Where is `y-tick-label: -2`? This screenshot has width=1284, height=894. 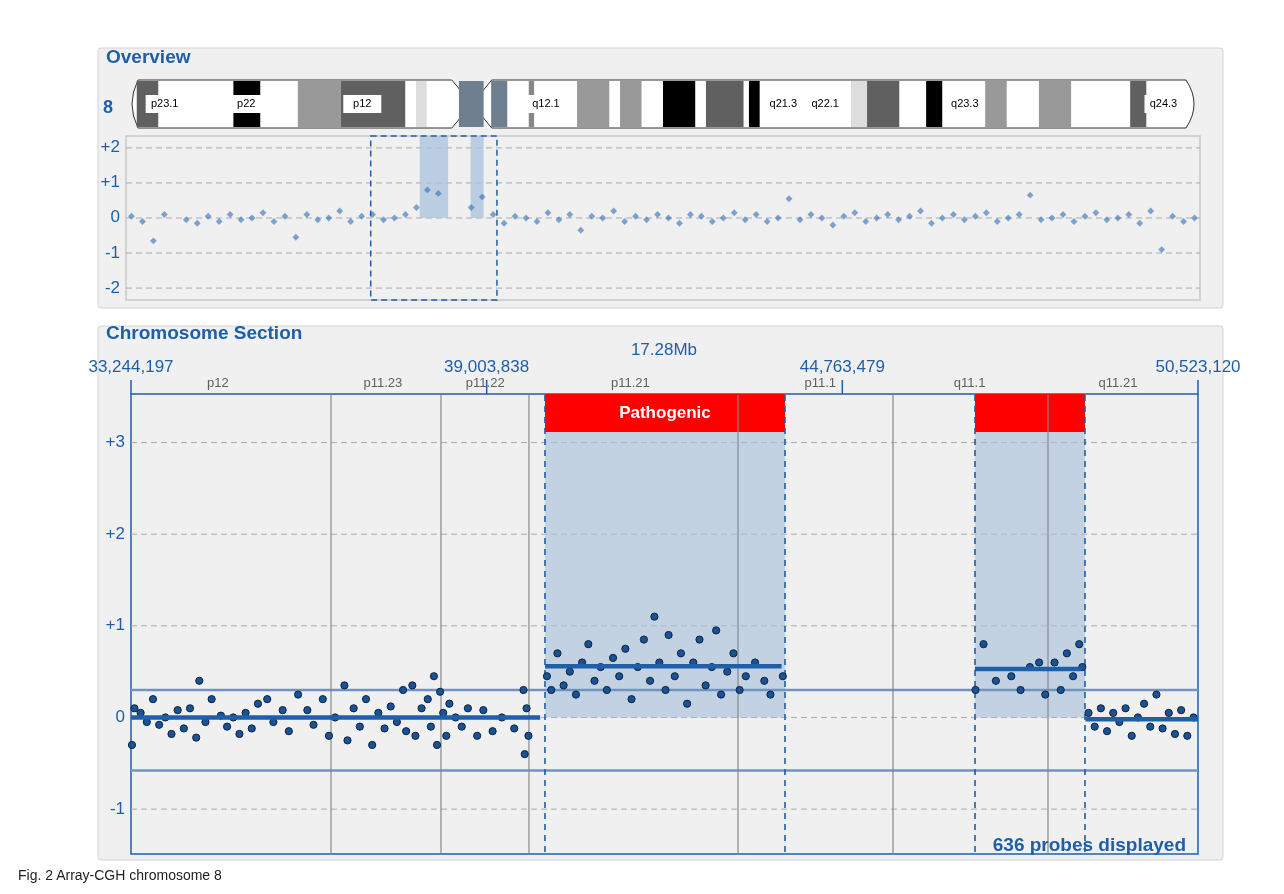 y-tick-label: -2 is located at coordinates (112, 287).